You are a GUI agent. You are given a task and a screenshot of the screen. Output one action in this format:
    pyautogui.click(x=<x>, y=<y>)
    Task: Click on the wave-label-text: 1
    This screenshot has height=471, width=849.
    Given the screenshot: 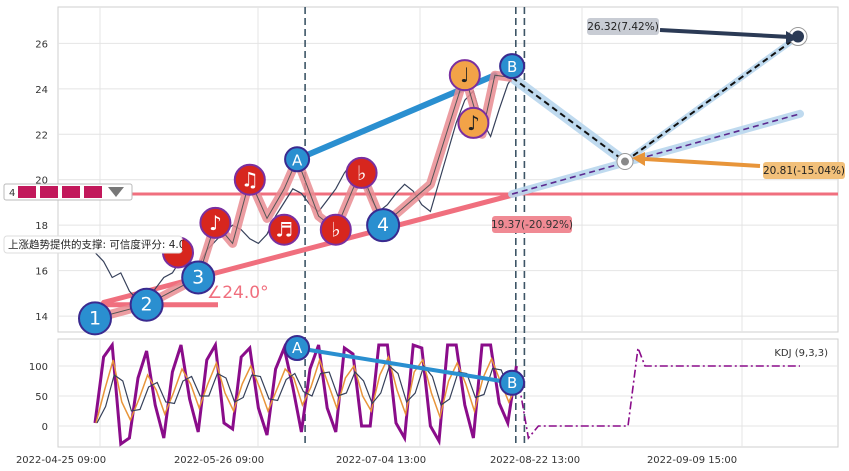 What is the action you would take?
    pyautogui.click(x=95, y=318)
    